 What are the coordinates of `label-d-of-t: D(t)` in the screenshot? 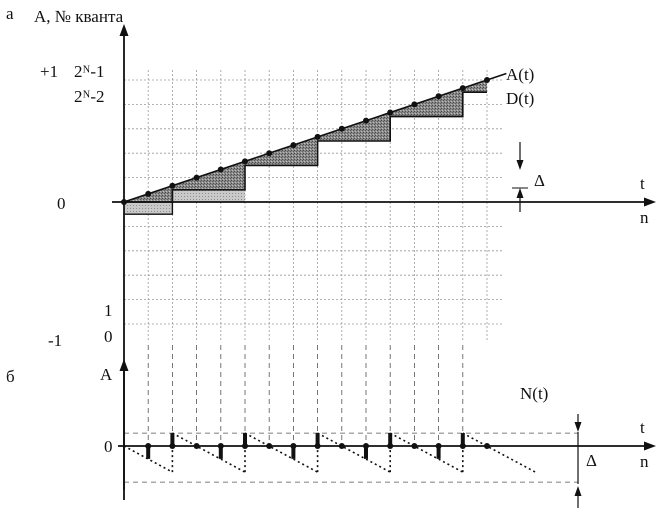 It's located at (520, 98).